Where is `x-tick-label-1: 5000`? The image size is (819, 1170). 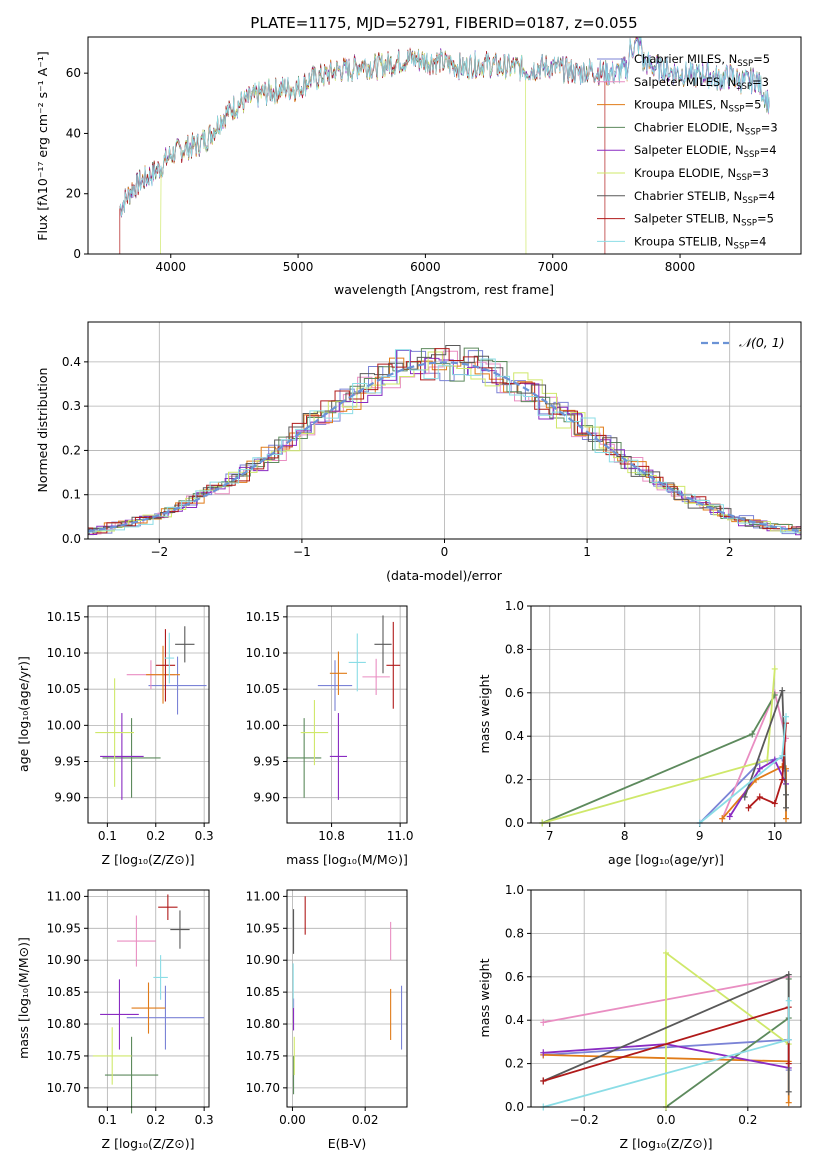
x-tick-label-1: 5000 is located at coordinates (298, 267).